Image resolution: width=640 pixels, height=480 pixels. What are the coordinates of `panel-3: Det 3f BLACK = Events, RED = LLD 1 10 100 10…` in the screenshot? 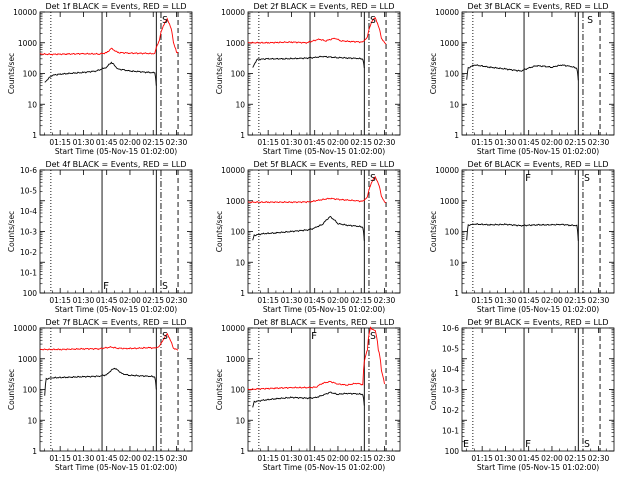 It's located at (522, 79).